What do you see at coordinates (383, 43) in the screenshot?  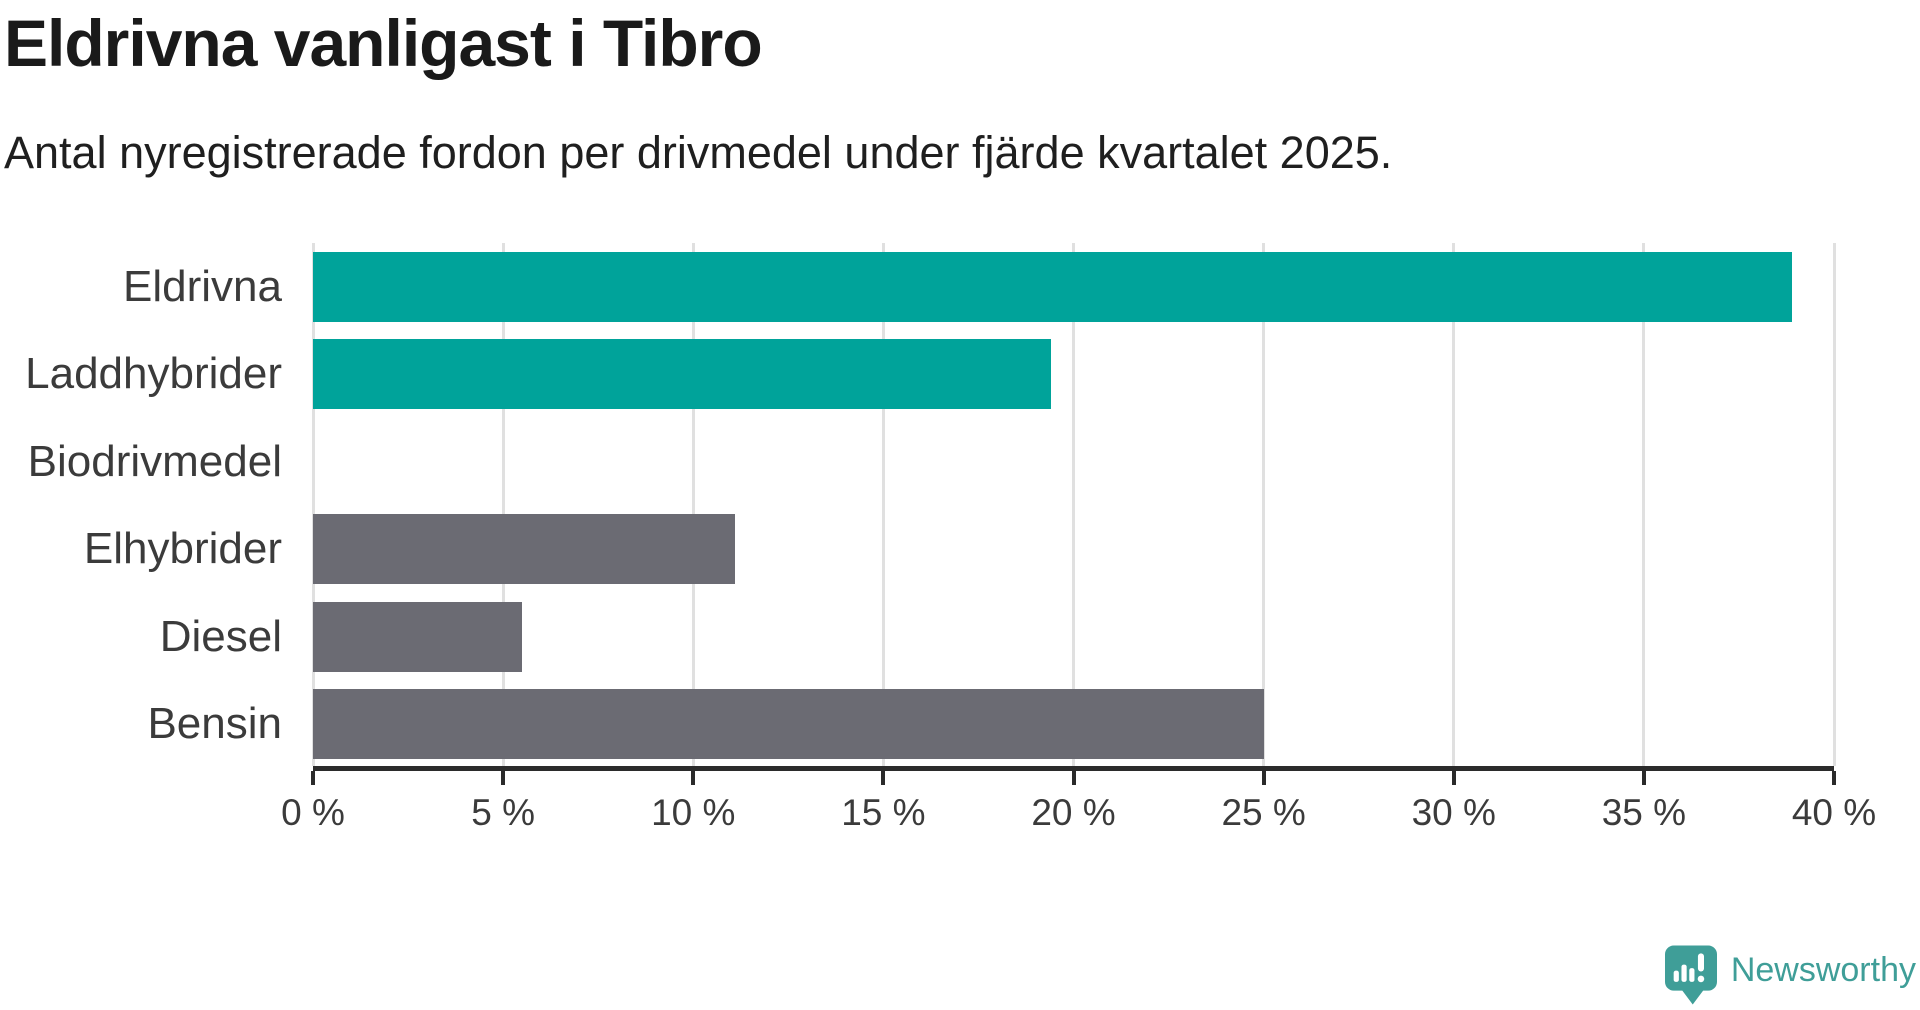 I see `page-title: Eldrivna vanligast i Tibro` at bounding box center [383, 43].